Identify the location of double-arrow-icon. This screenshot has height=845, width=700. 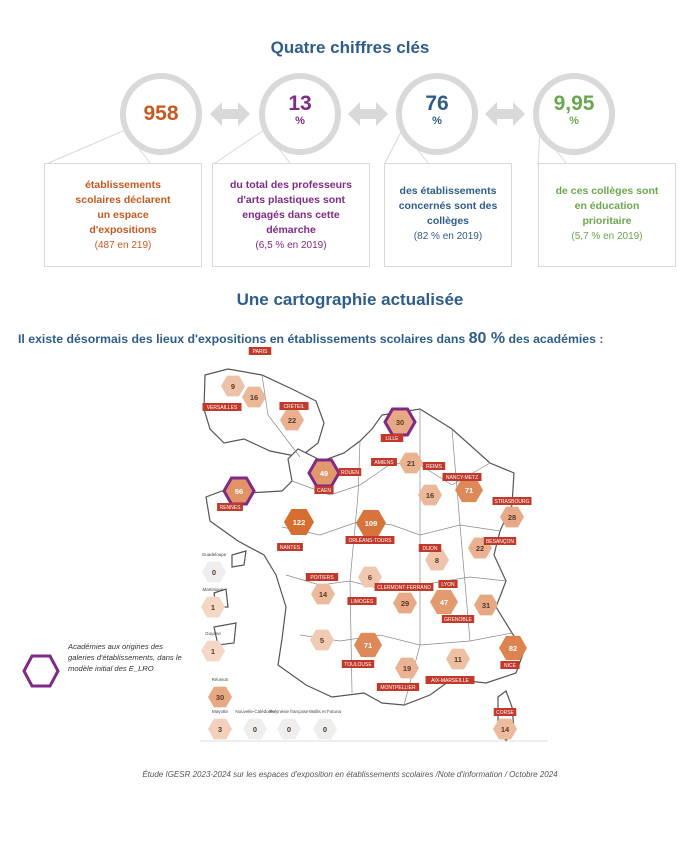
(230, 114).